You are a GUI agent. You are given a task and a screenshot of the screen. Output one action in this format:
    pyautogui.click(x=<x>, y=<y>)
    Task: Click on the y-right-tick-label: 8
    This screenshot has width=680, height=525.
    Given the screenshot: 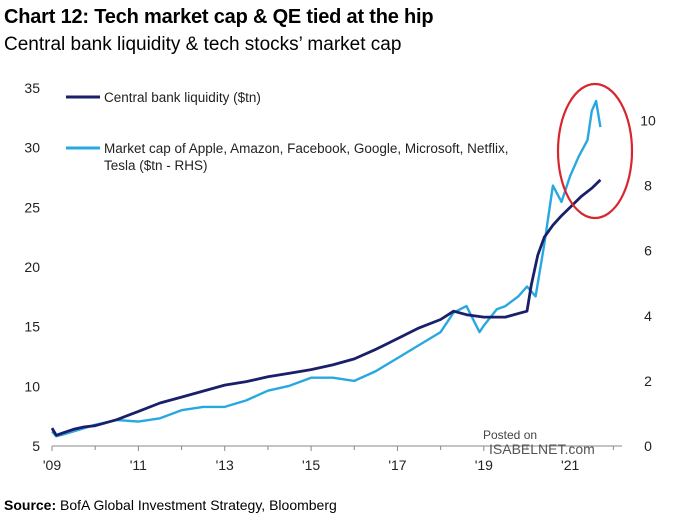 What is the action you would take?
    pyautogui.click(x=648, y=186)
    